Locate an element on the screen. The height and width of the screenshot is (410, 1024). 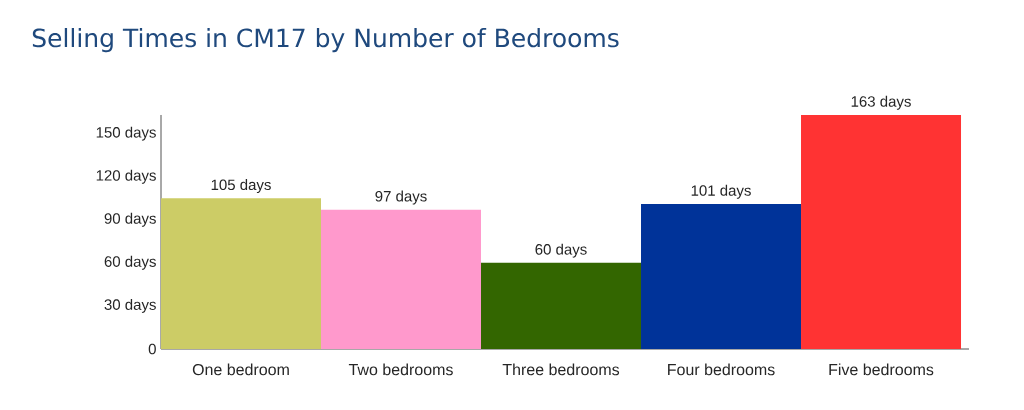
data-label: 60 days is located at coordinates (561, 250).